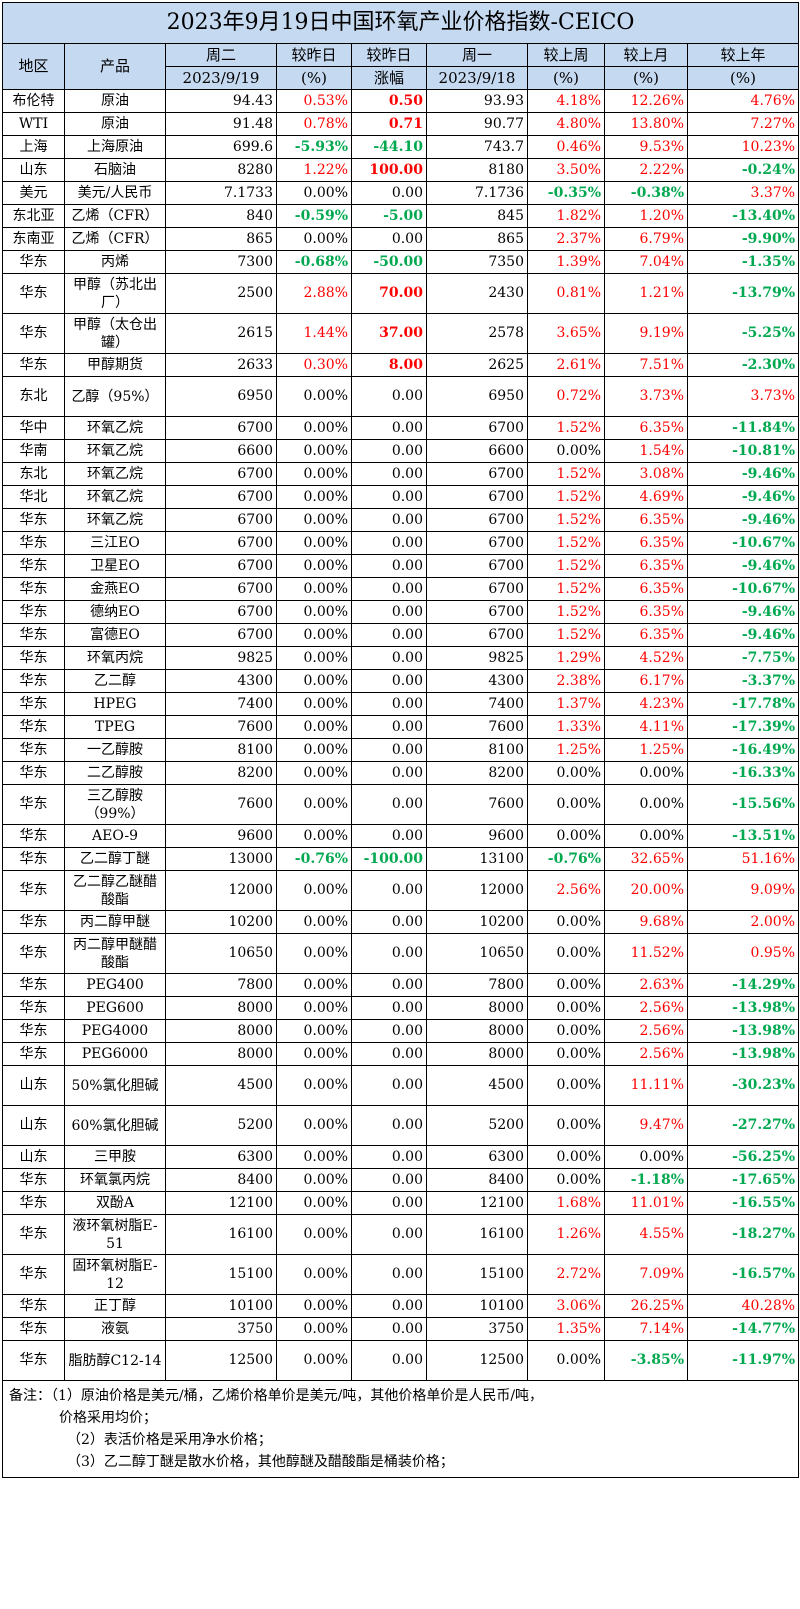 Image resolution: width=800 pixels, height=1609 pixels. I want to click on cell-yr-pct: 2.00%, so click(743, 922).